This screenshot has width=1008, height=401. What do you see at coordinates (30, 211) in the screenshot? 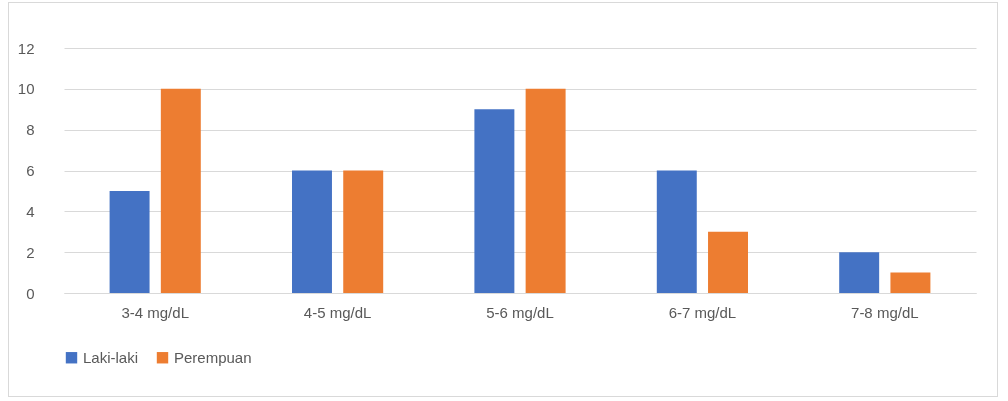
I see `y-tick-label: 4` at bounding box center [30, 211].